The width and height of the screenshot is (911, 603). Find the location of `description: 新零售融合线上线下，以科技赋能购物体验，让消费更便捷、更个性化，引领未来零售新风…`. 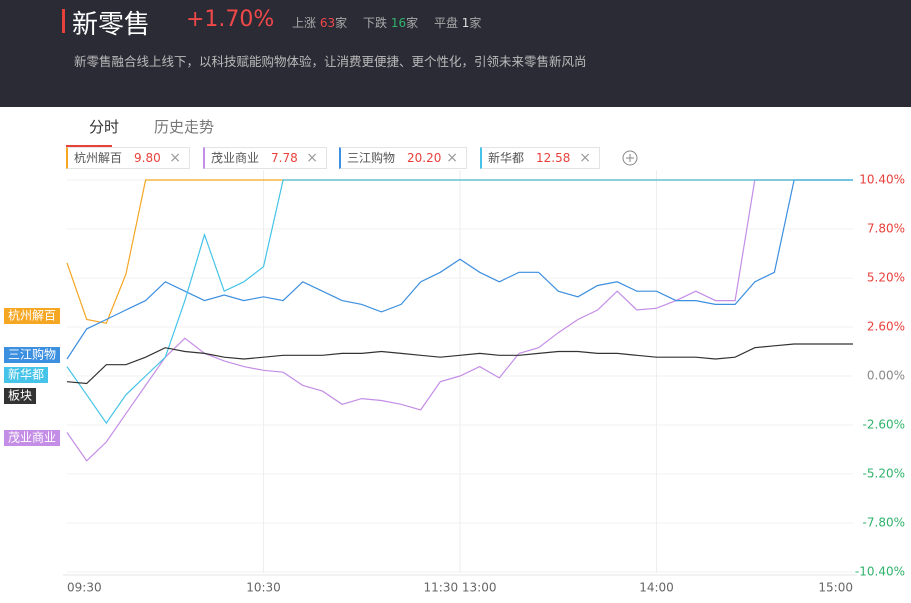

description: 新零售融合线上线下，以科技赋能购物体验，让消费更便捷、更个性化，引领未来零售新风… is located at coordinates (330, 61).